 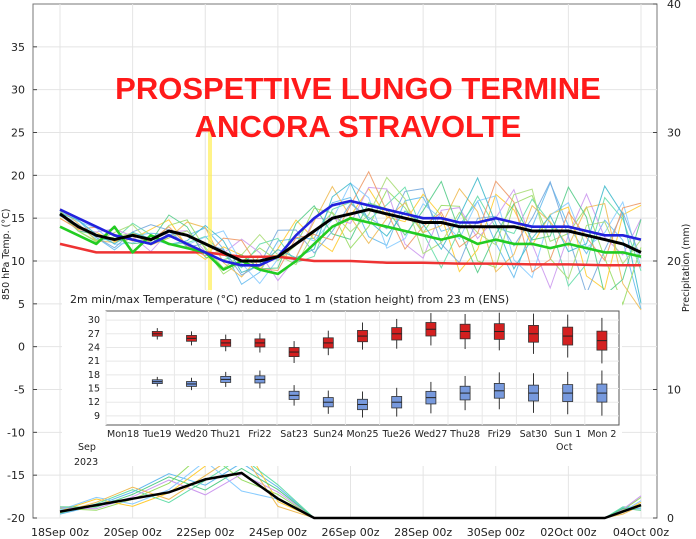 I want to click on inset-day-label: Sun 1, so click(x=567, y=434).